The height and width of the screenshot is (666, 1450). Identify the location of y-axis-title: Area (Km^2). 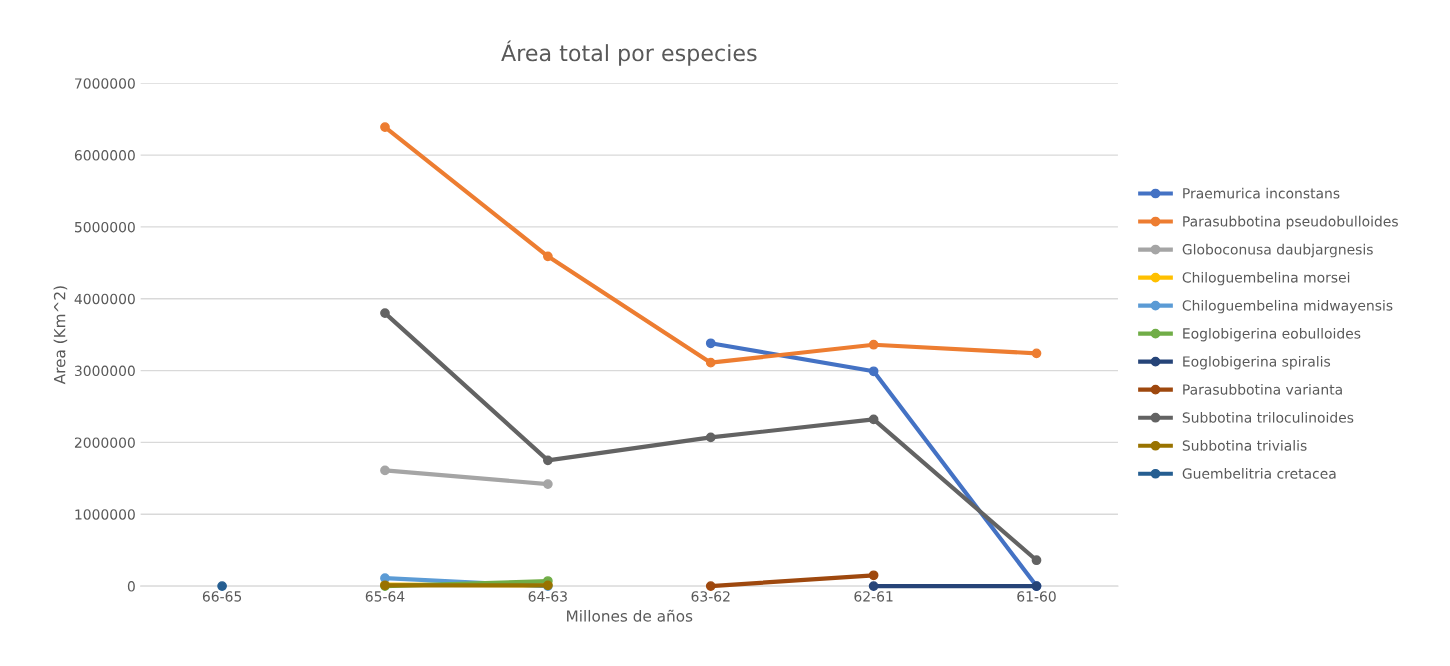
(60, 335).